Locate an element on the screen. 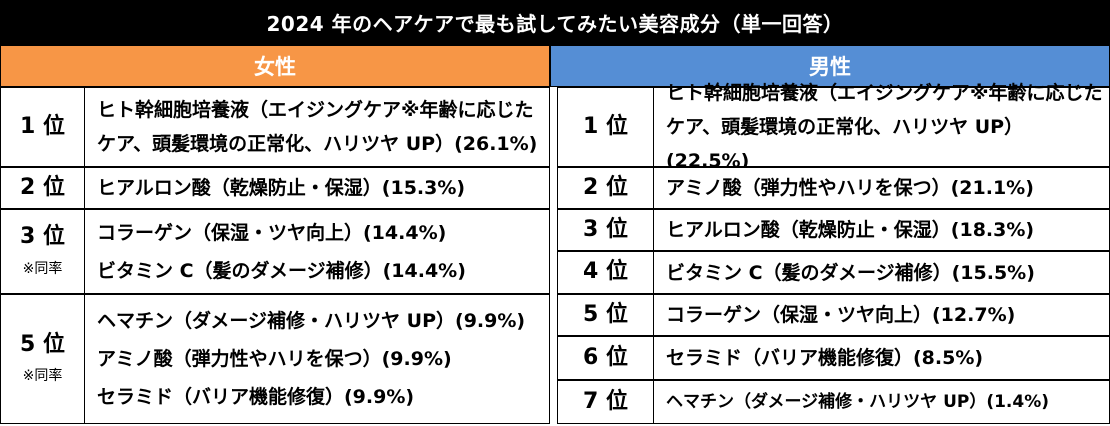 The image size is (1110, 426). ingredient-item: コラーゲン（保湿・ツヤ向上）(14.4%) is located at coordinates (272, 232).